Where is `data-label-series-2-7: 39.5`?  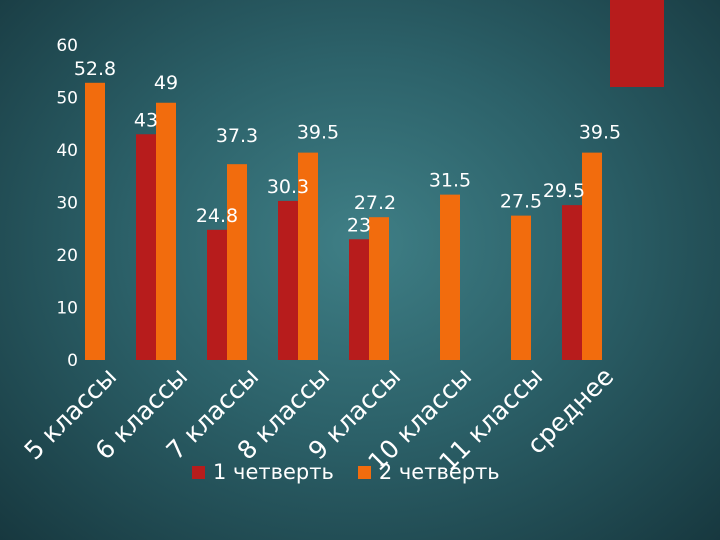 data-label-series-2-7: 39.5 is located at coordinates (600, 133).